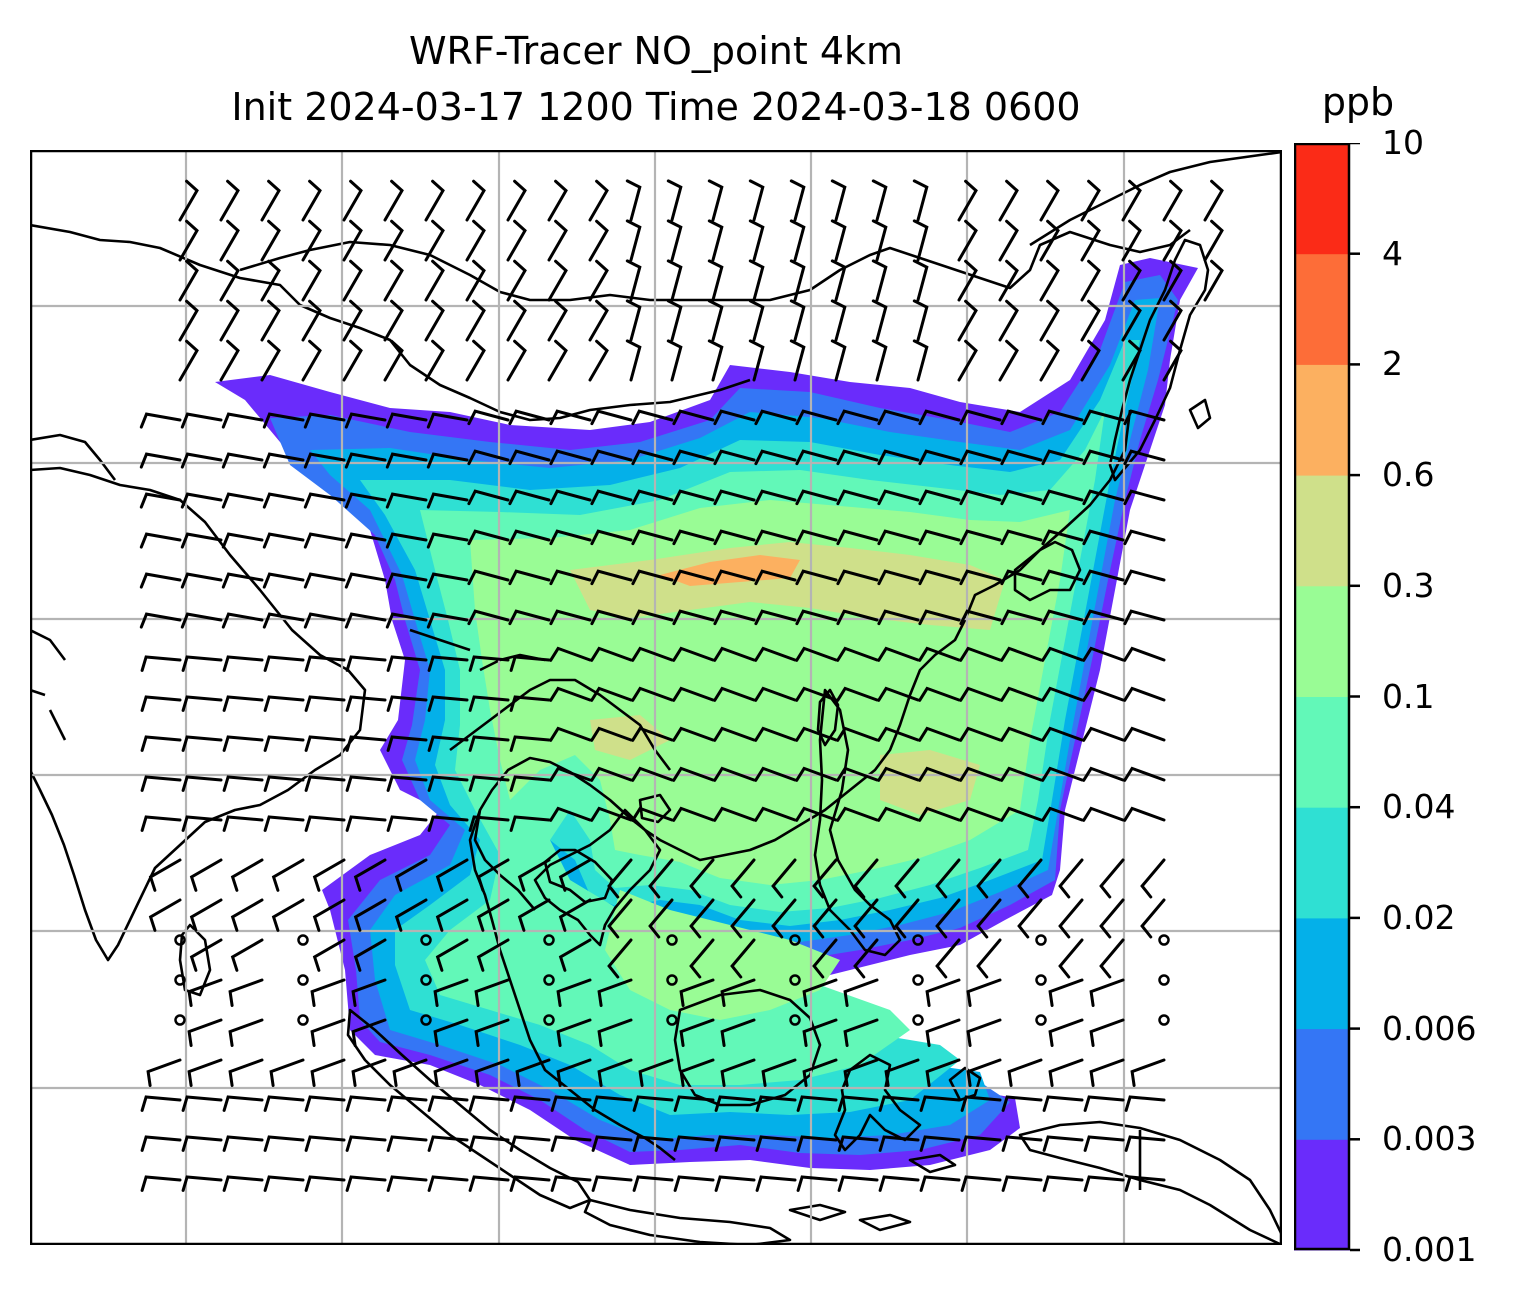 The height and width of the screenshot is (1306, 1528). Describe the element at coordinates (1429, 1139) in the screenshot. I see `colorbar-tick-label: 0.003` at that location.